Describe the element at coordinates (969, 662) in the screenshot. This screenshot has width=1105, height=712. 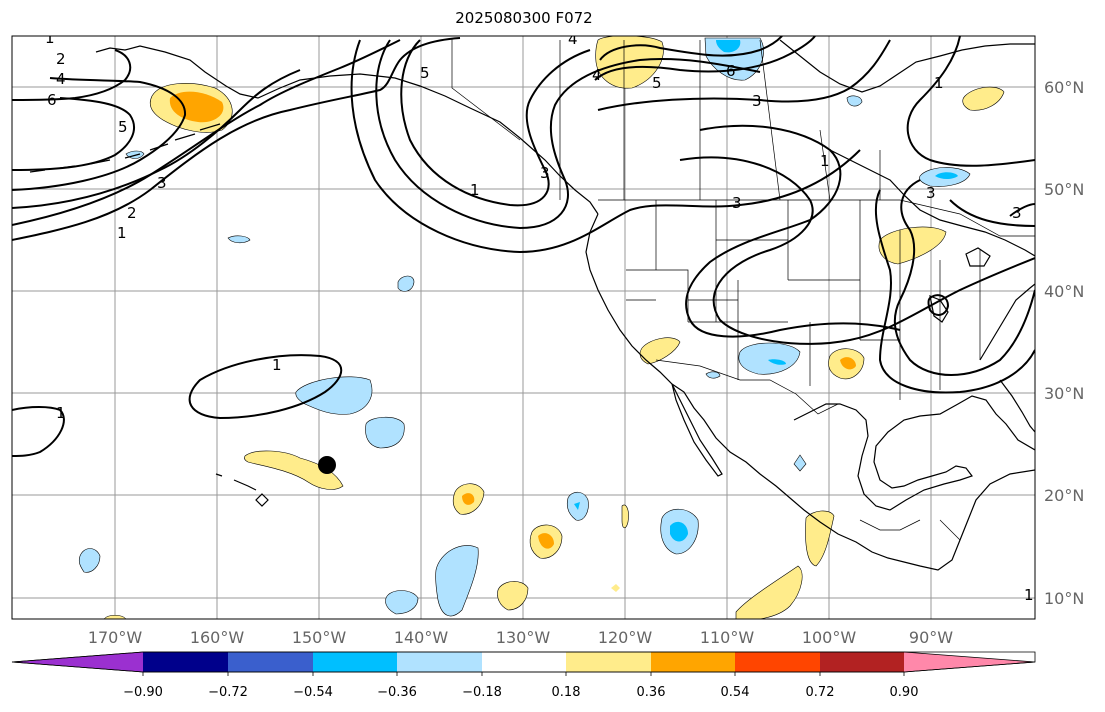
I see `colorbar-extend-high` at that location.